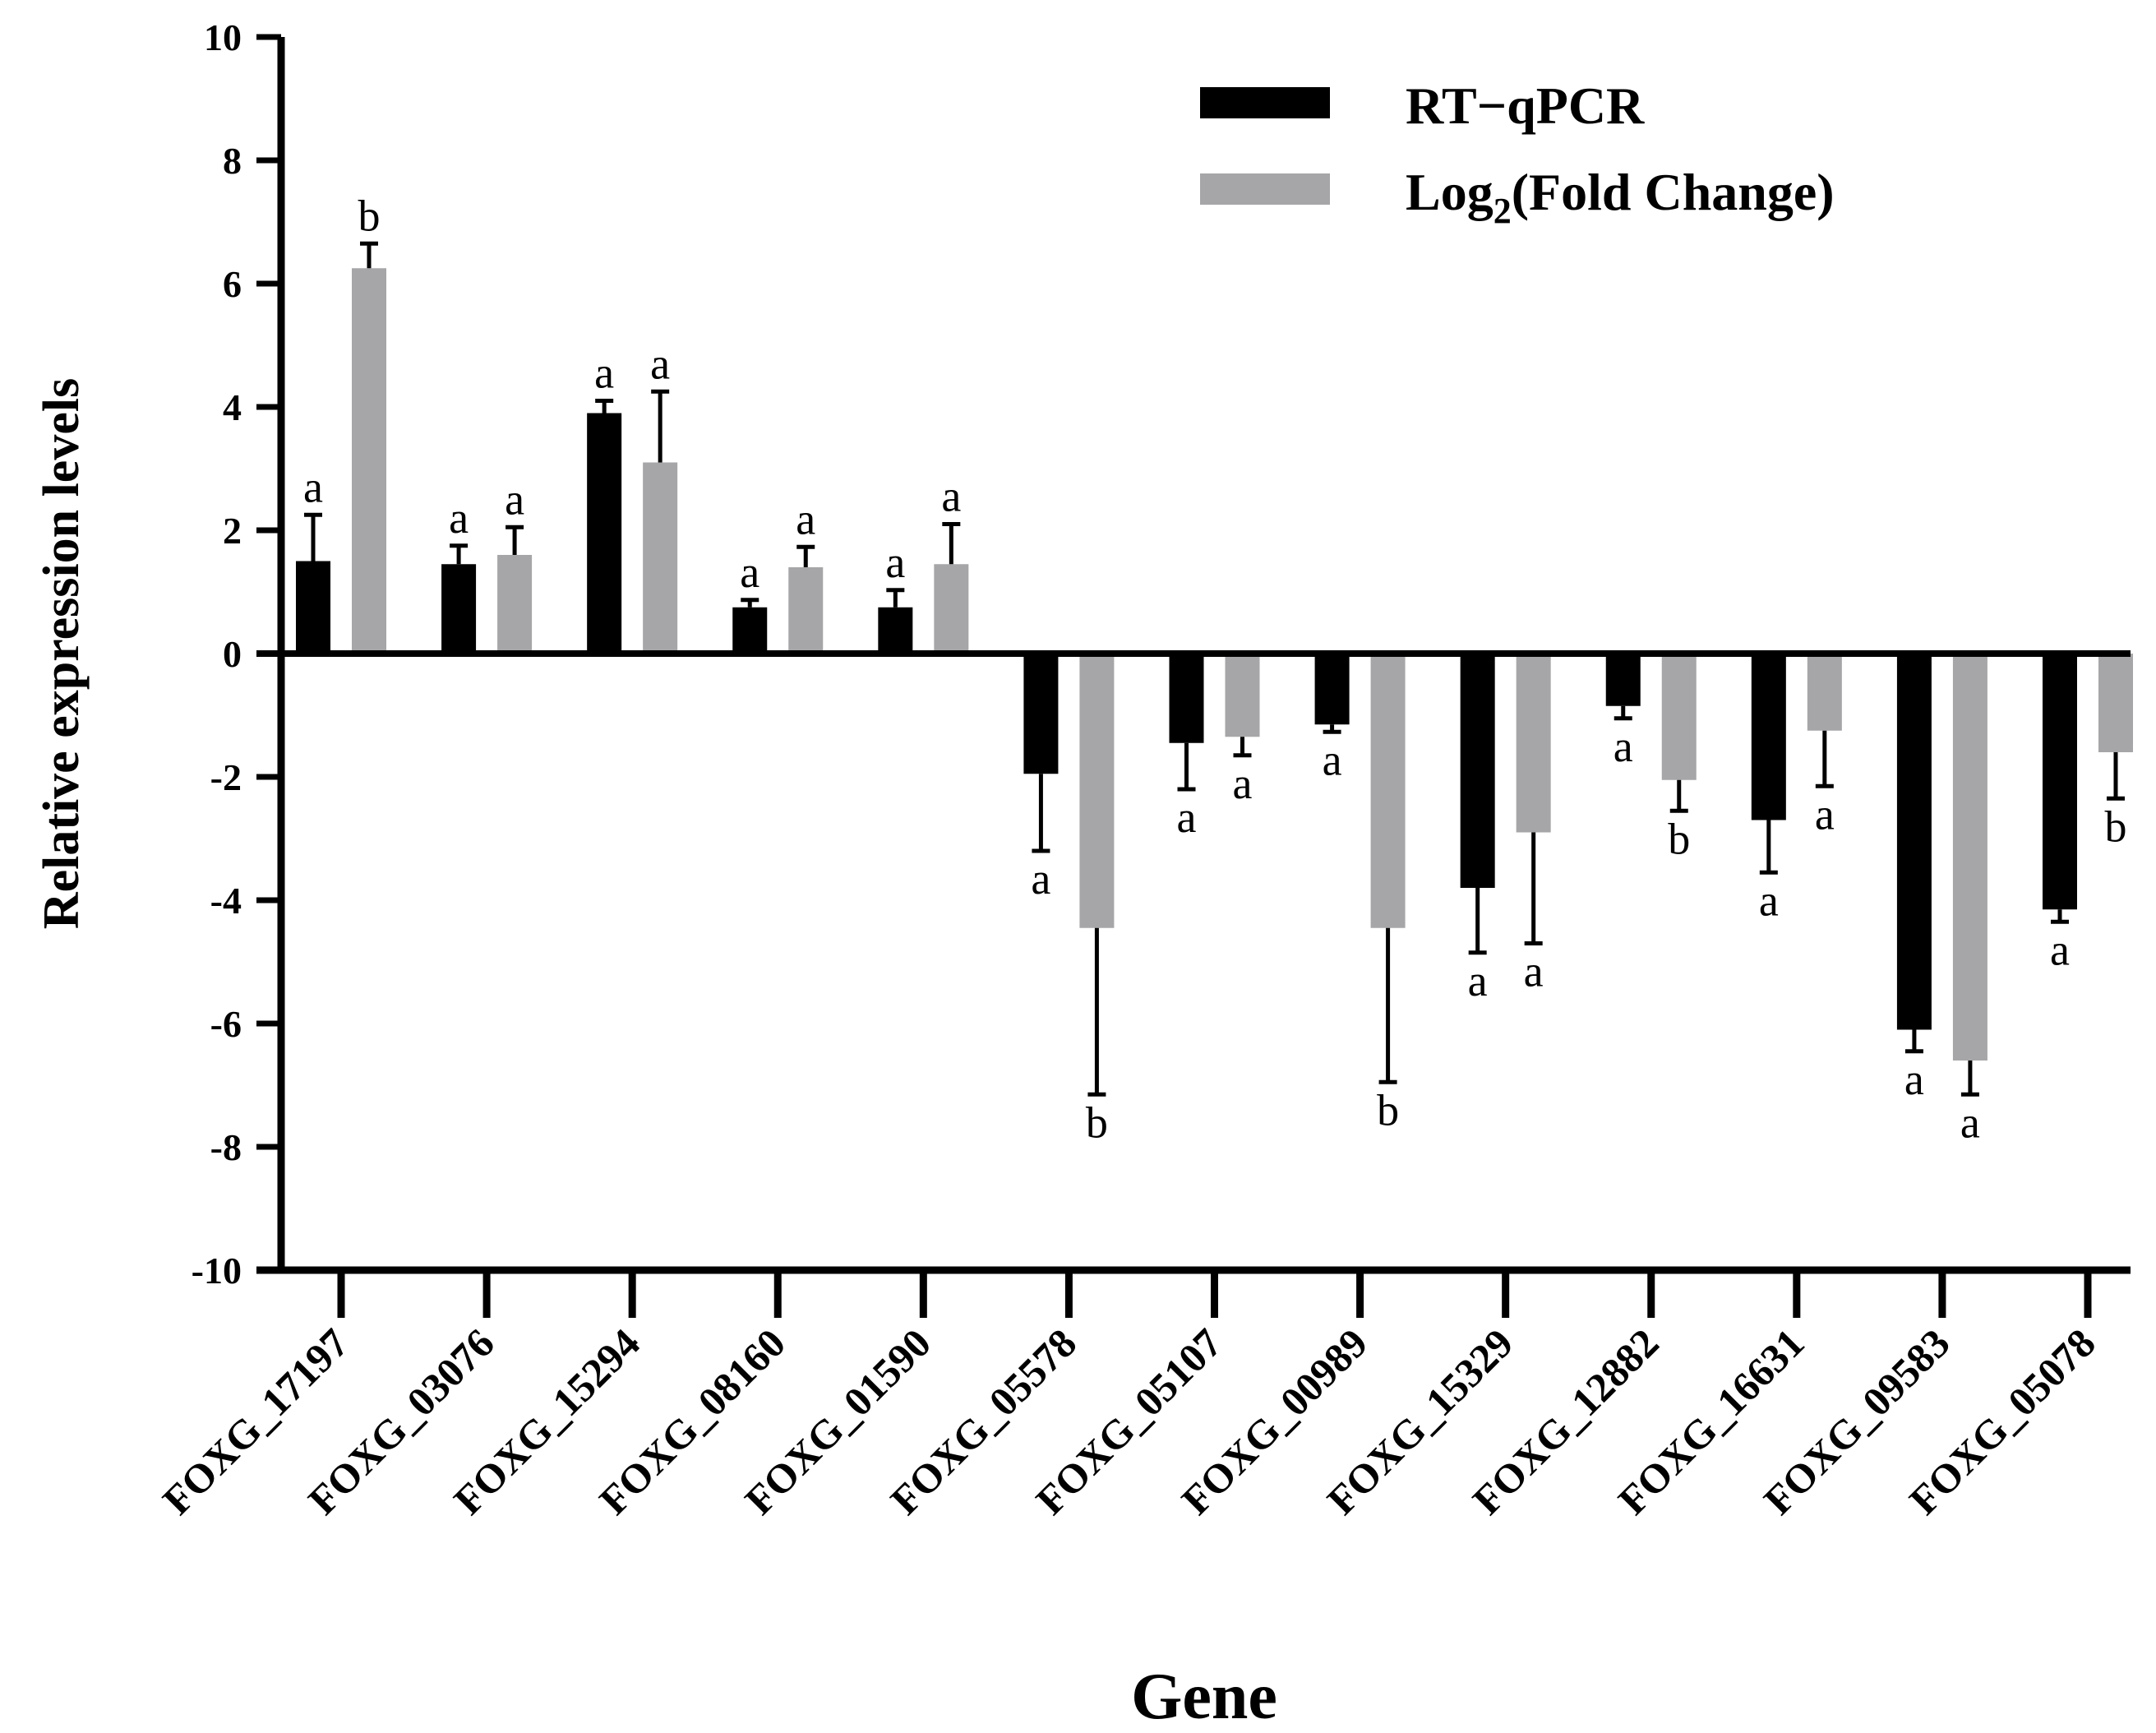  Describe the element at coordinates (226, 1147) in the screenshot. I see `y-tick-label: -8` at that location.